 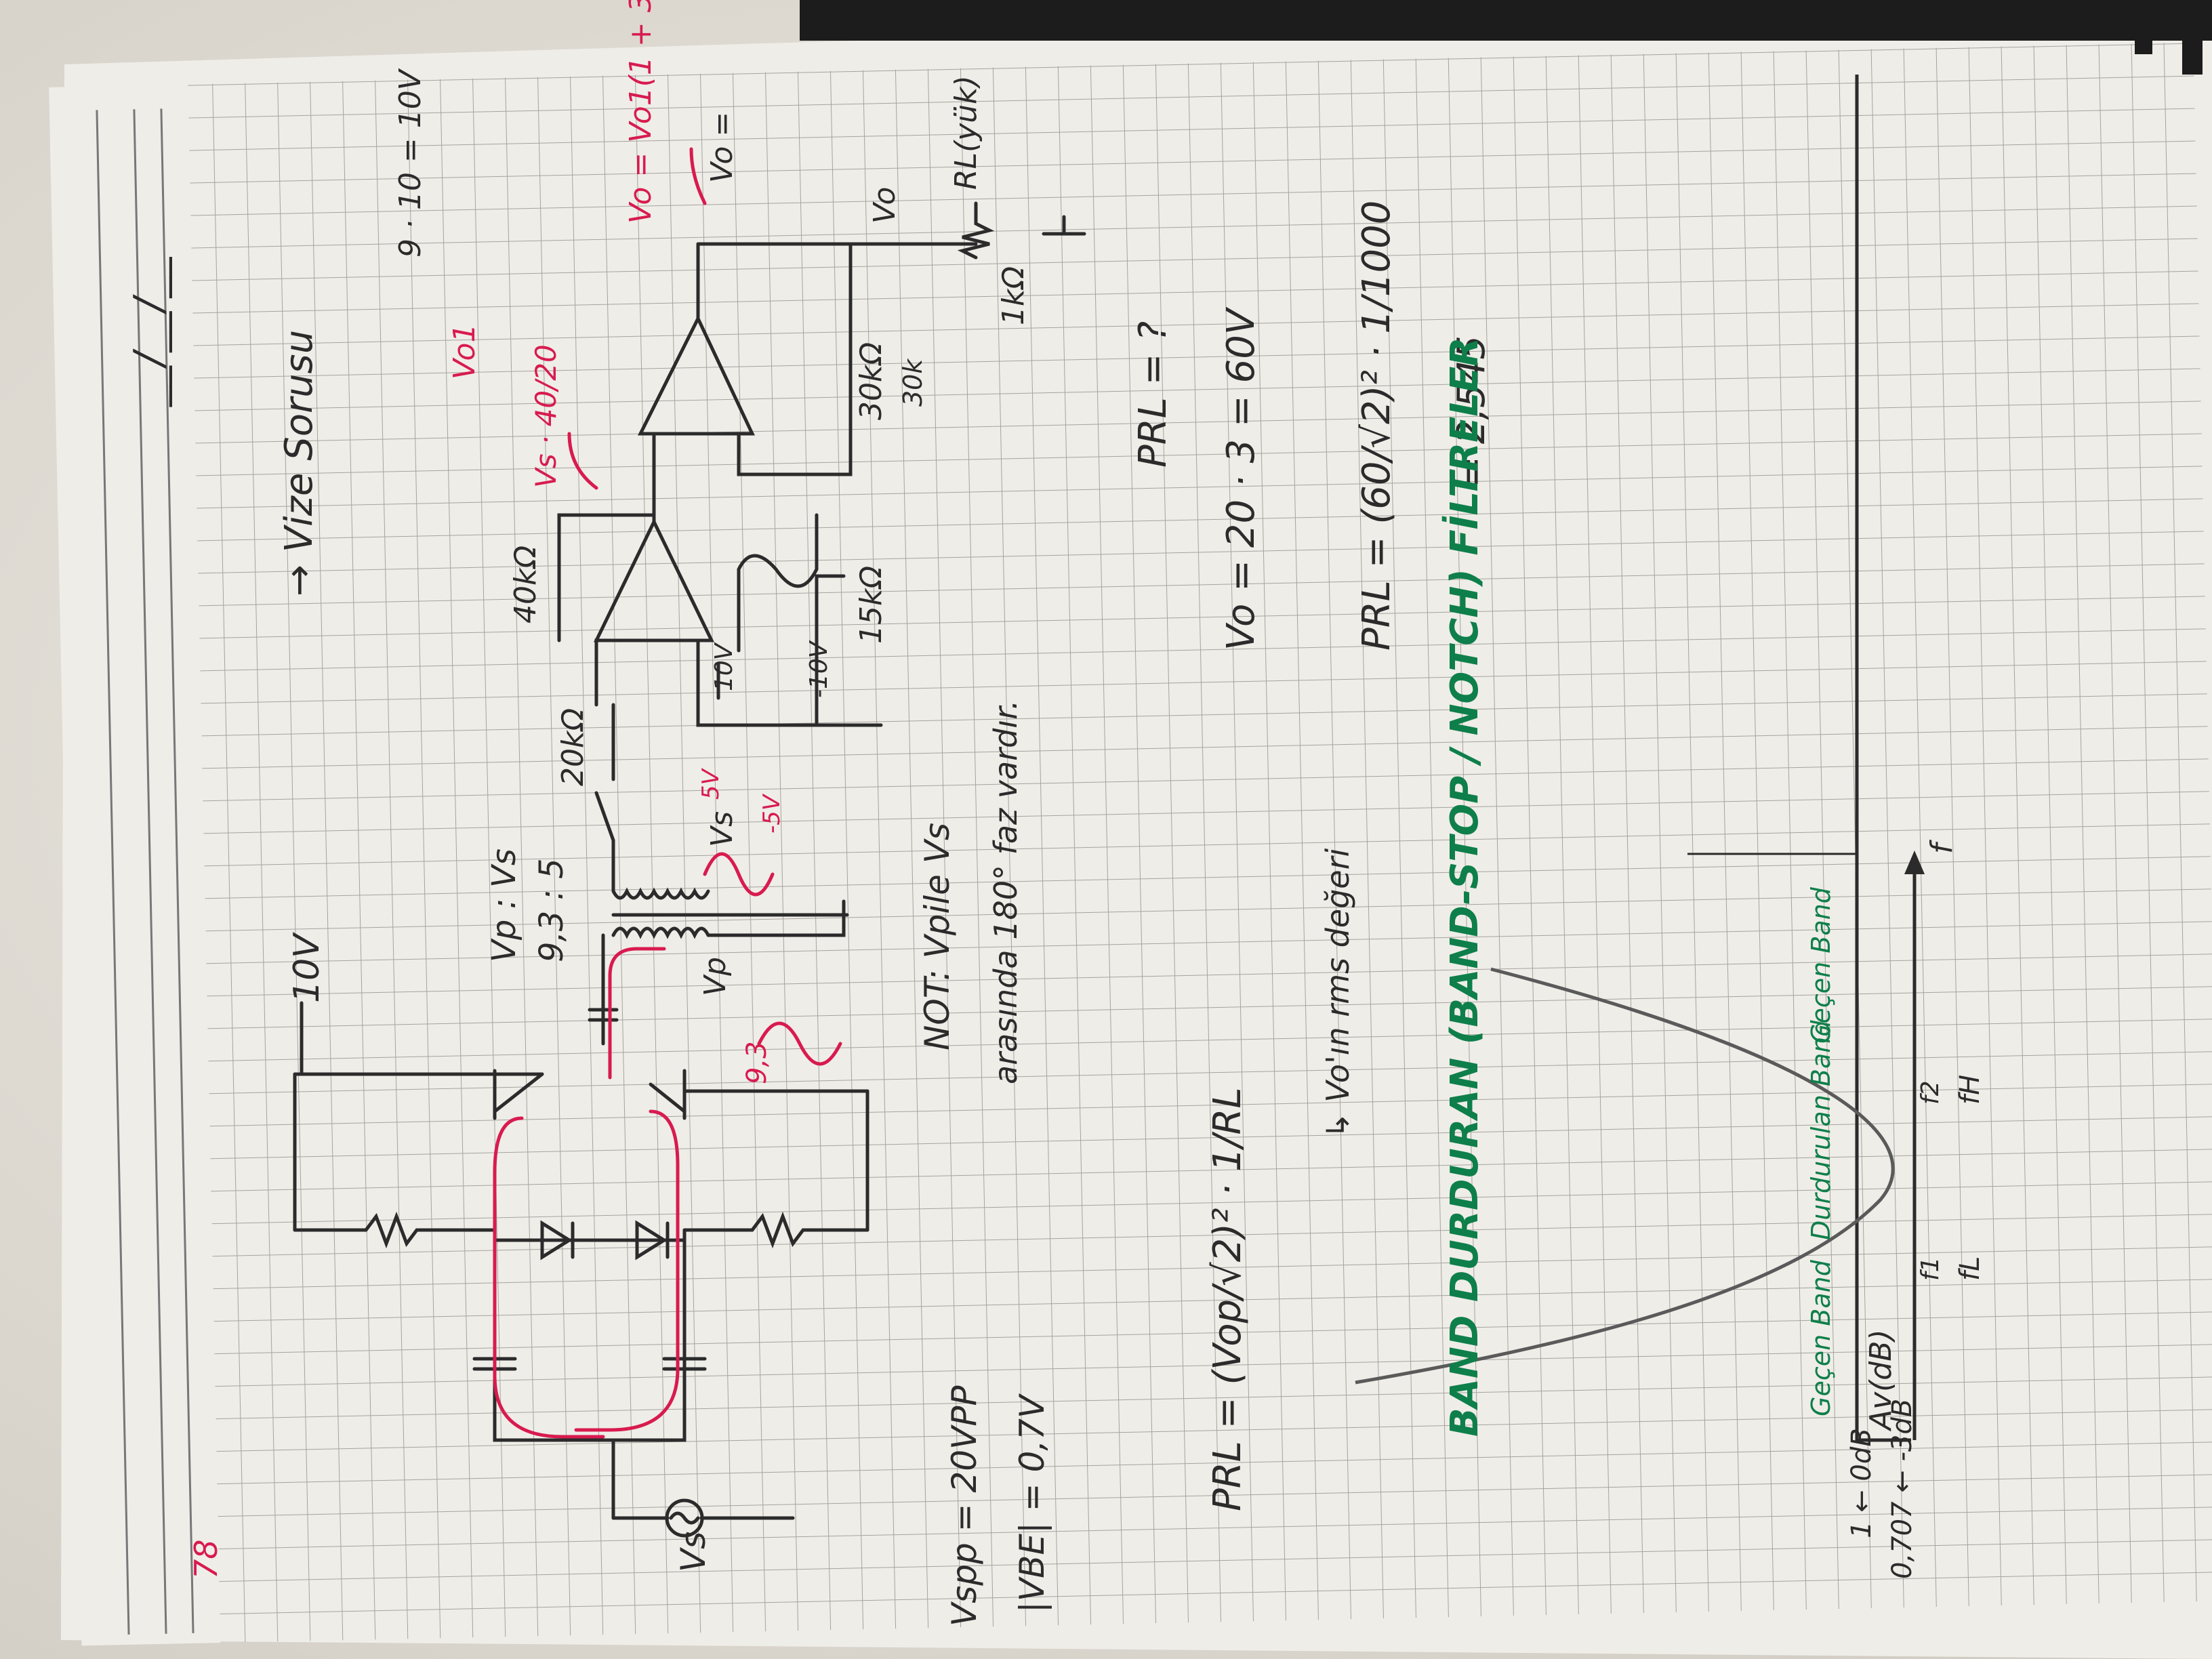 I want to click on x-arrow-head, so click(x=1914, y=863).